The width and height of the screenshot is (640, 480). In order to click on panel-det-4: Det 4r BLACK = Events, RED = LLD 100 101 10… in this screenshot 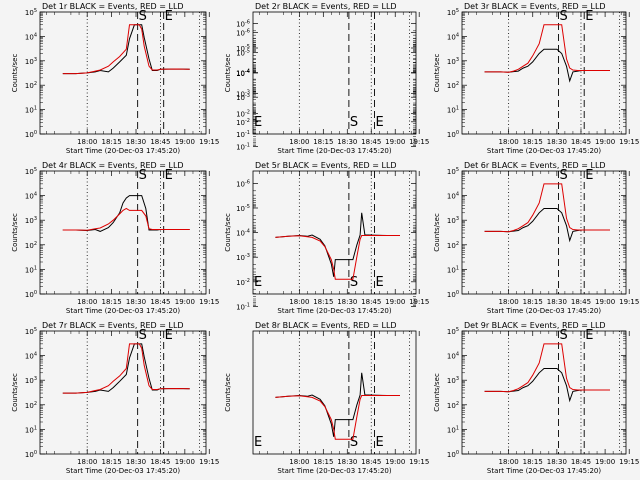, I will do `click(115, 238)`.